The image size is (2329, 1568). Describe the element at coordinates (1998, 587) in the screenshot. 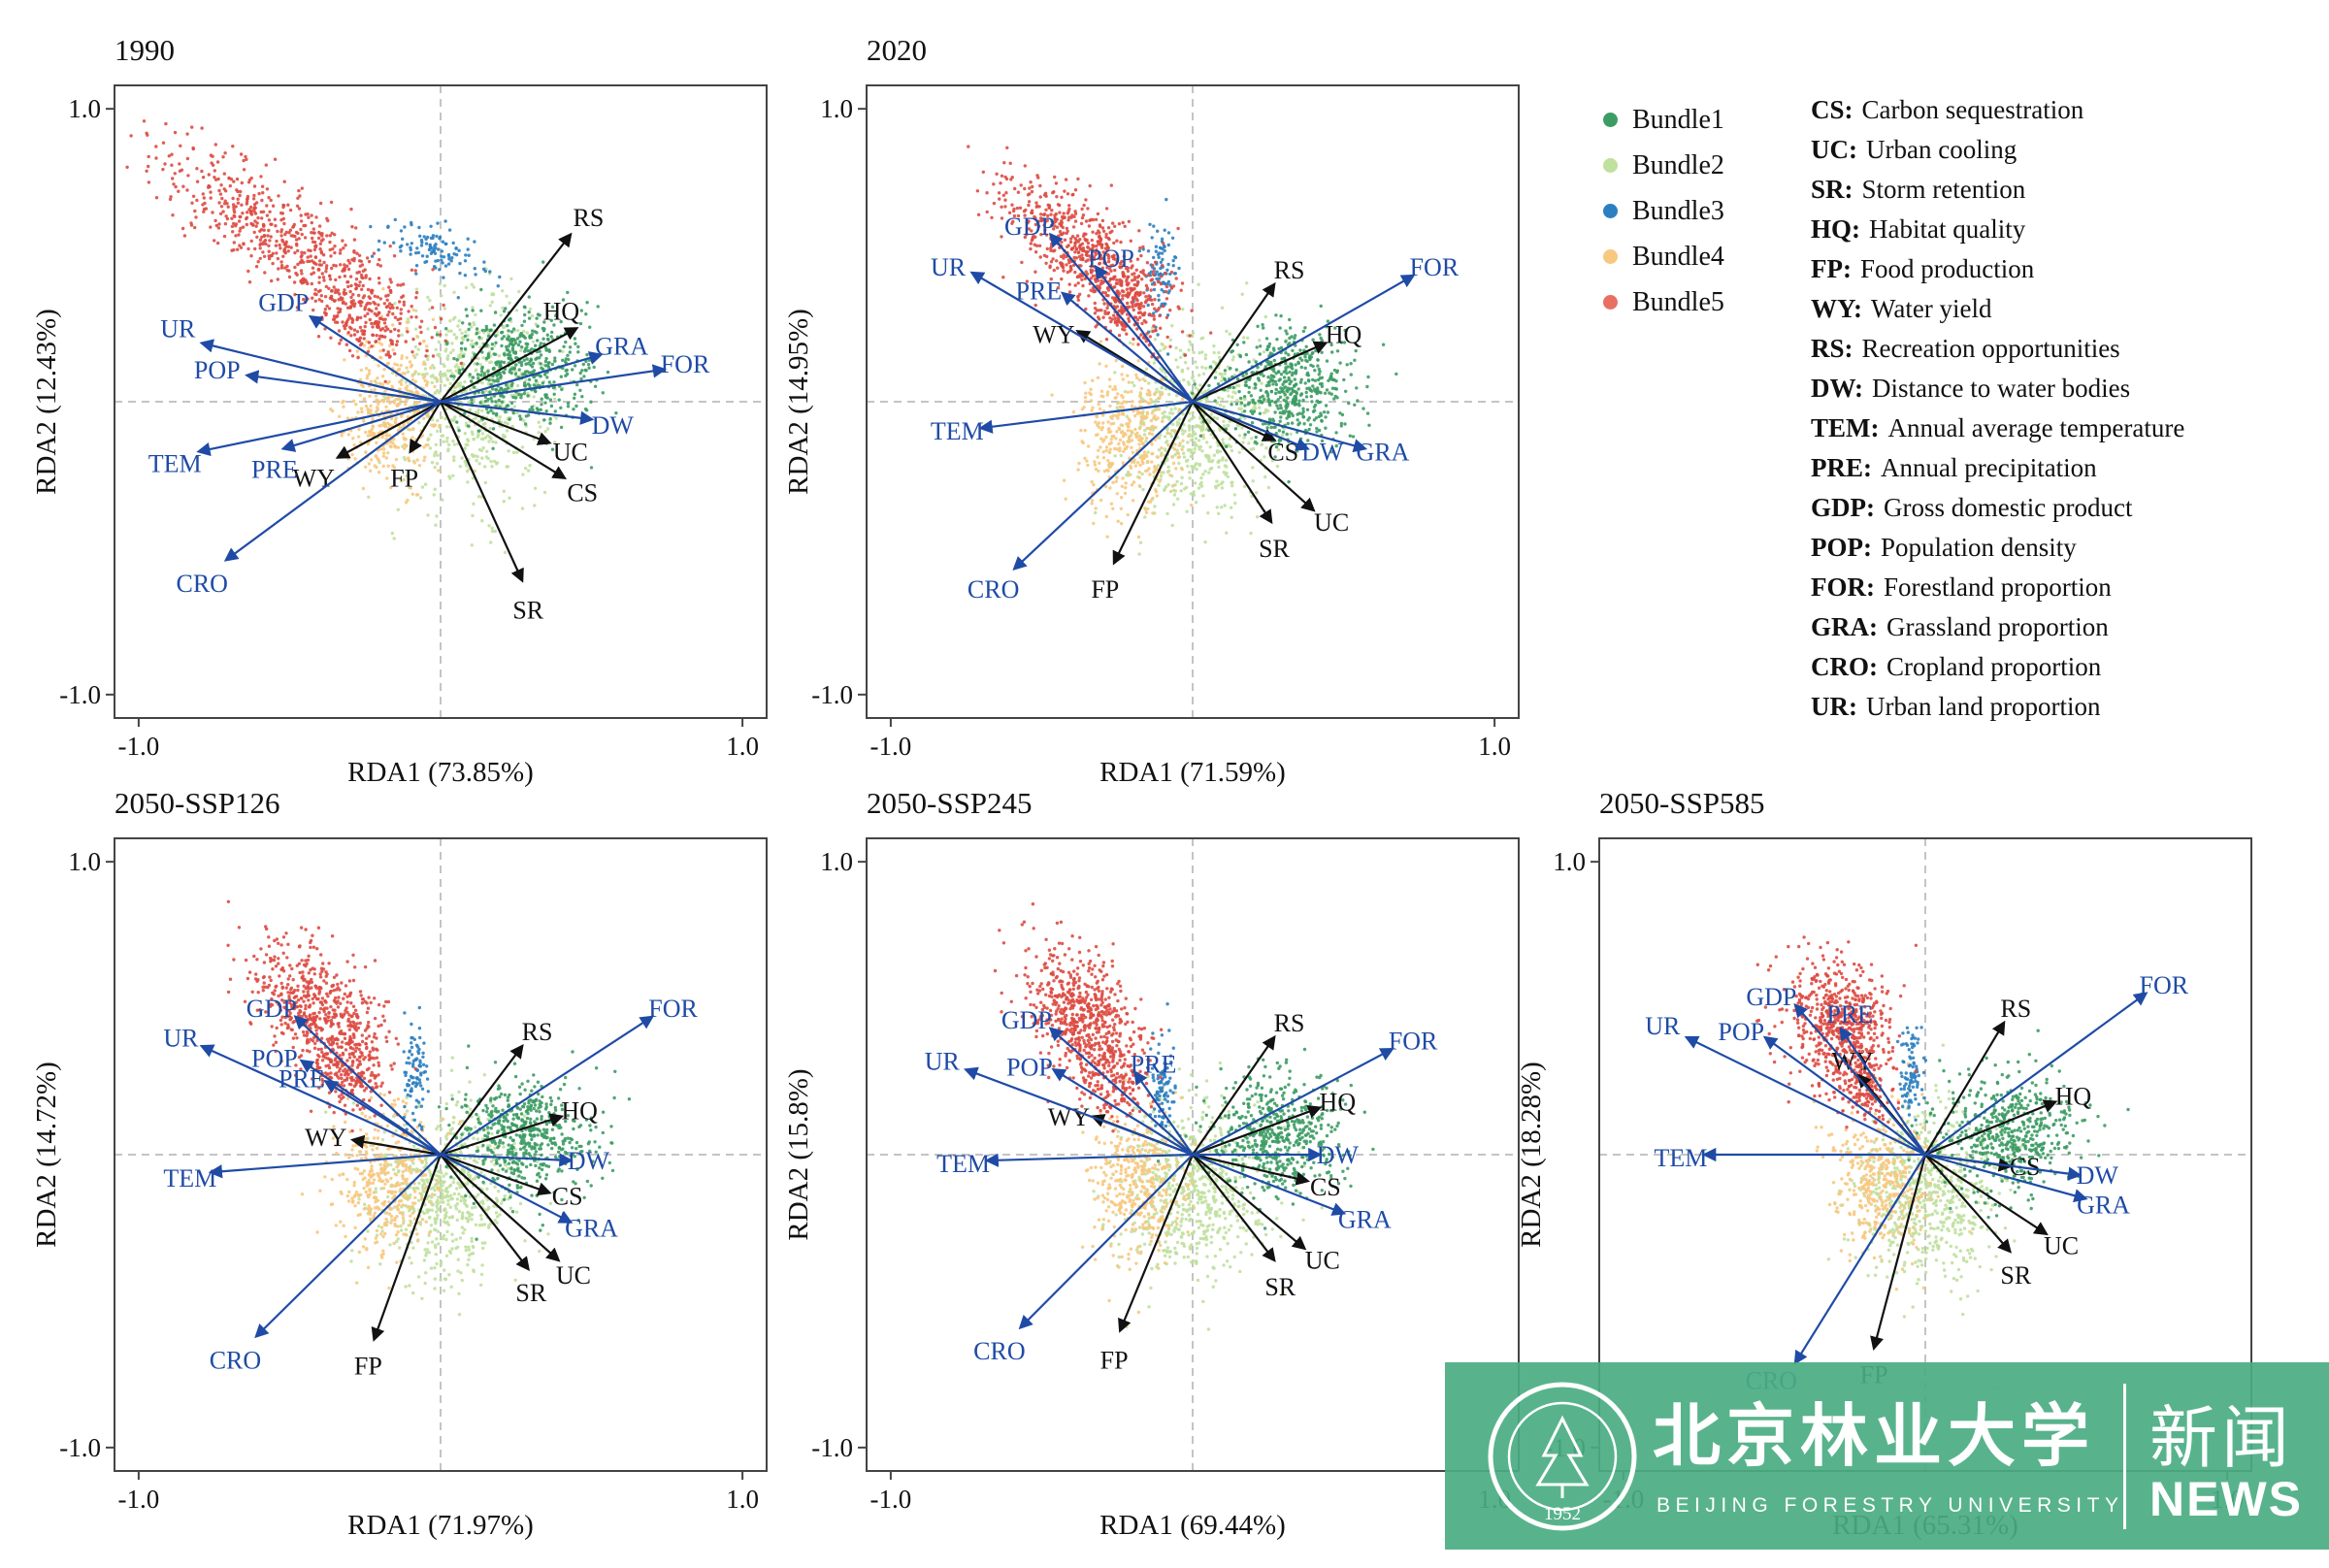

I see `abbr-desc-for: Forestland proportion` at that location.